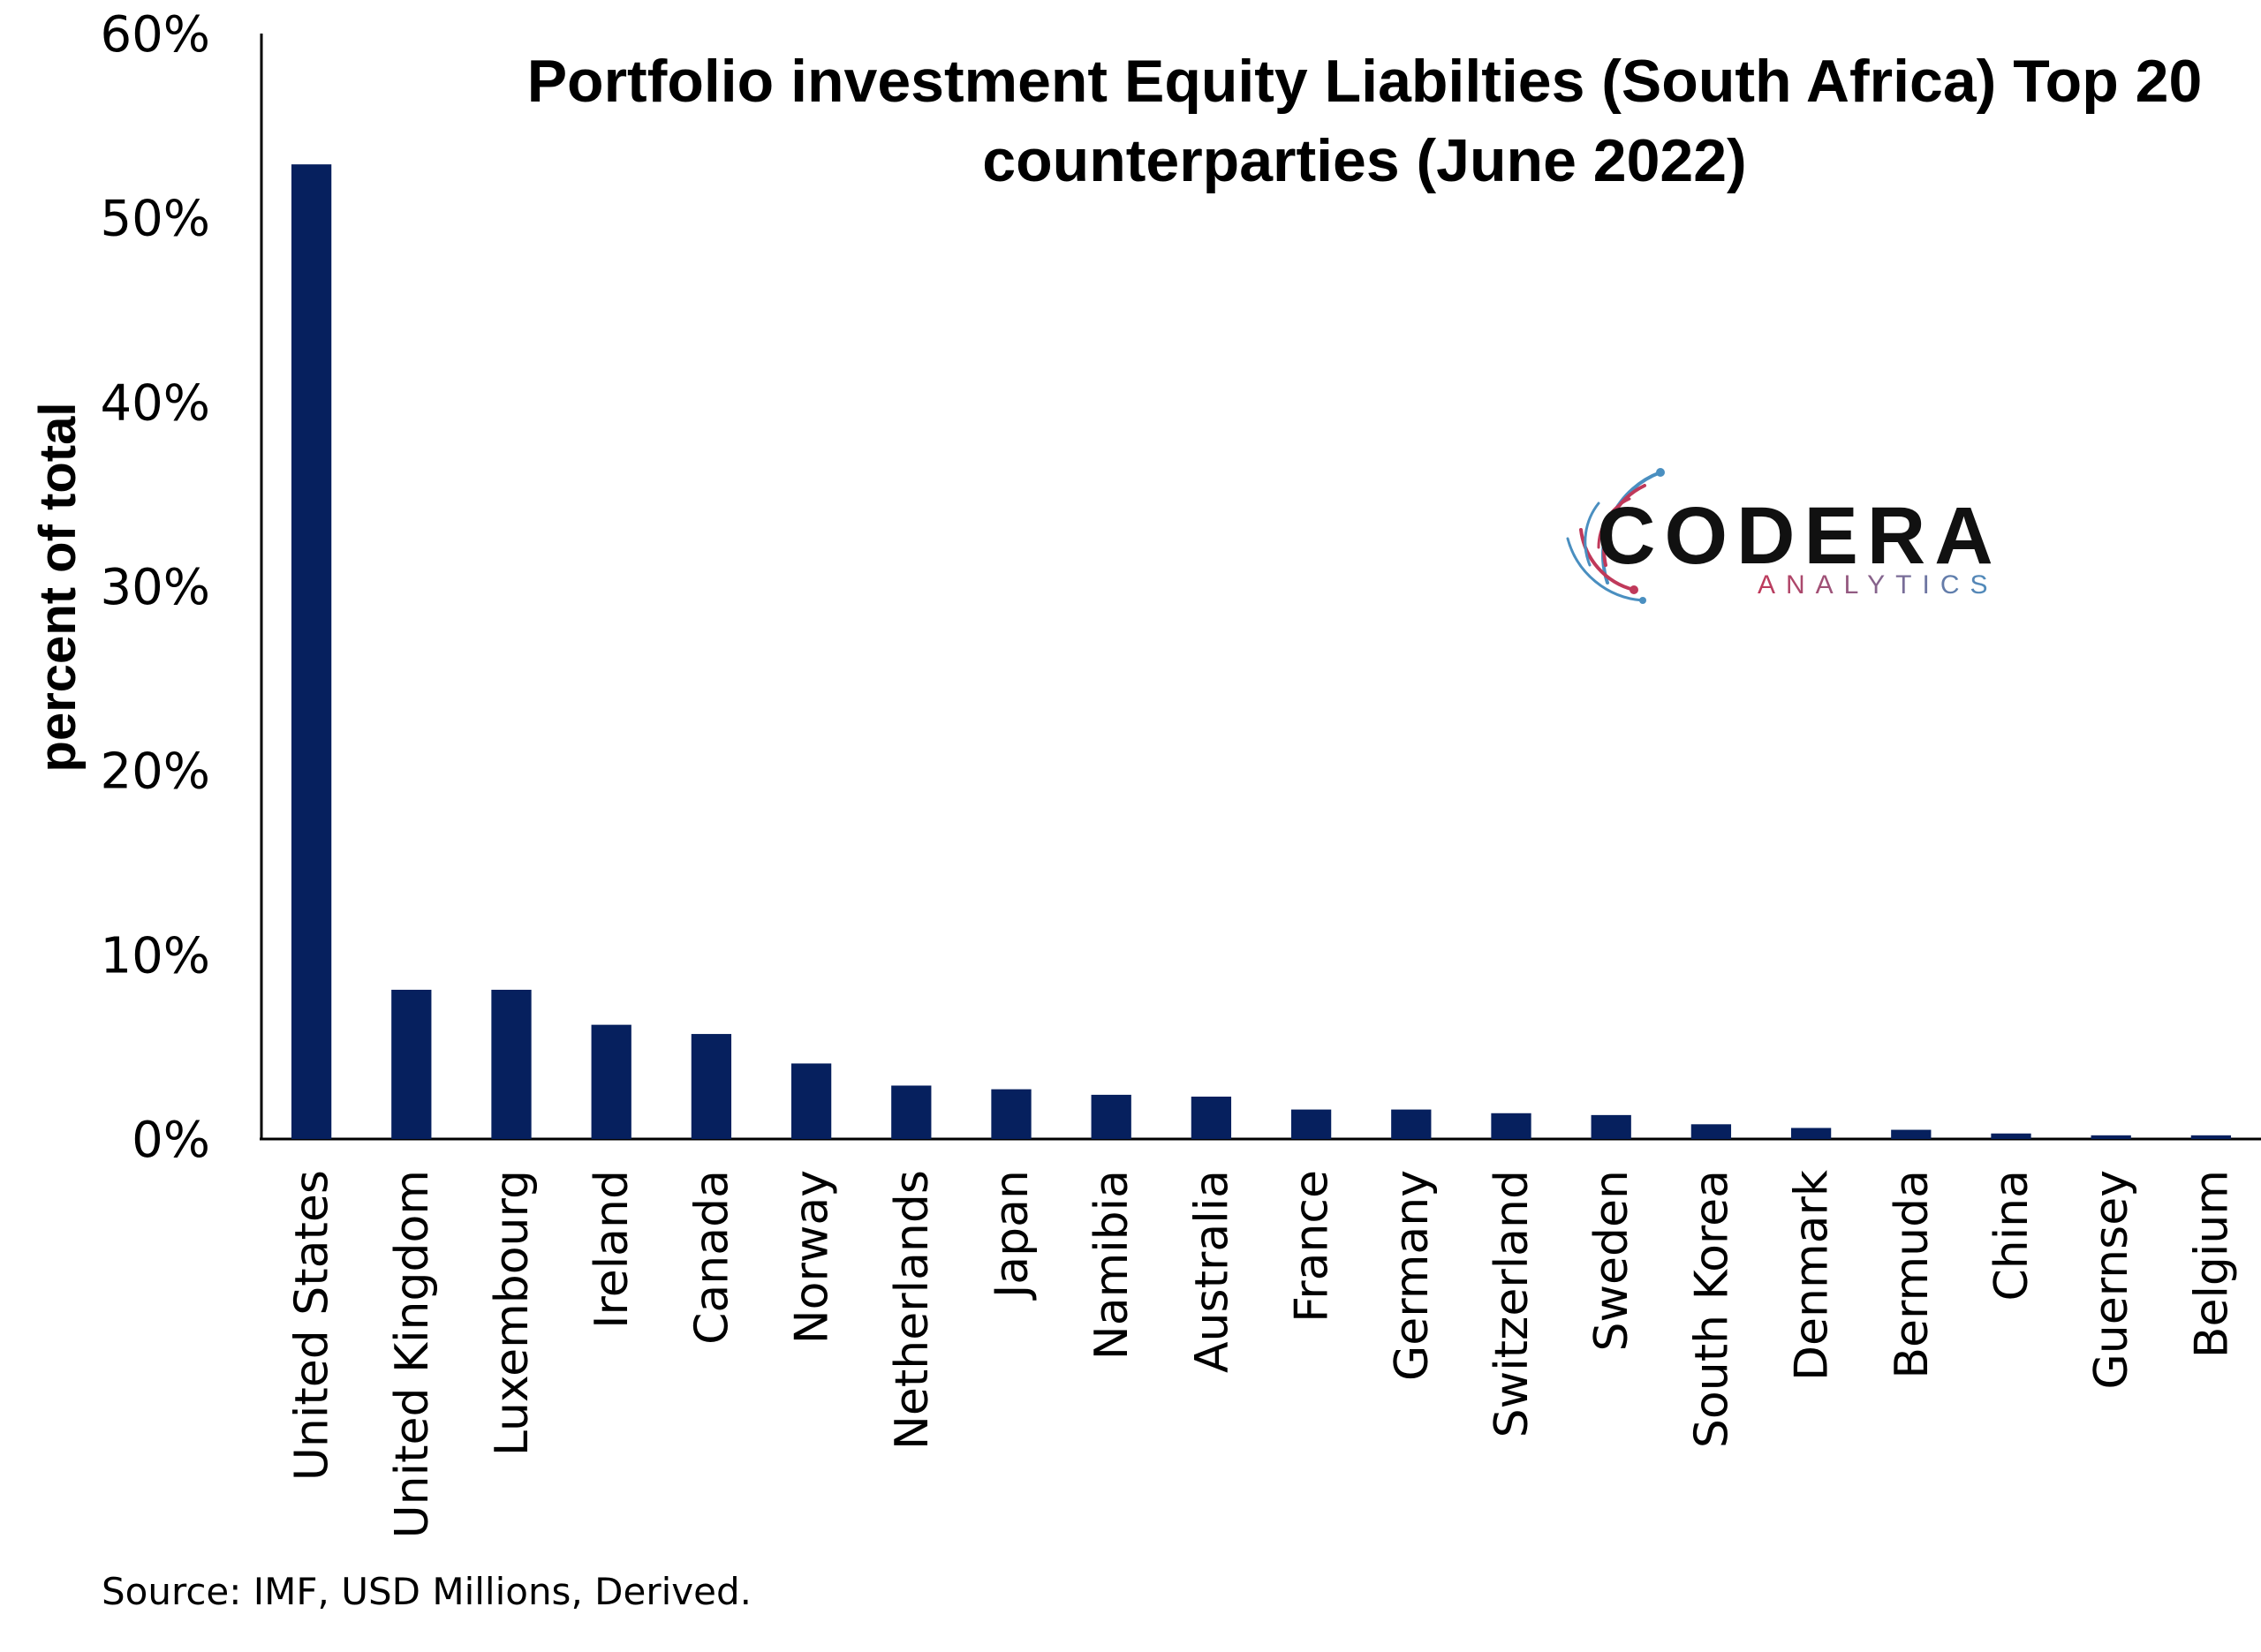 This screenshot has width=2261, height=1652. Describe the element at coordinates (612, 1249) in the screenshot. I see `x-tick-label: Ireland` at that location.